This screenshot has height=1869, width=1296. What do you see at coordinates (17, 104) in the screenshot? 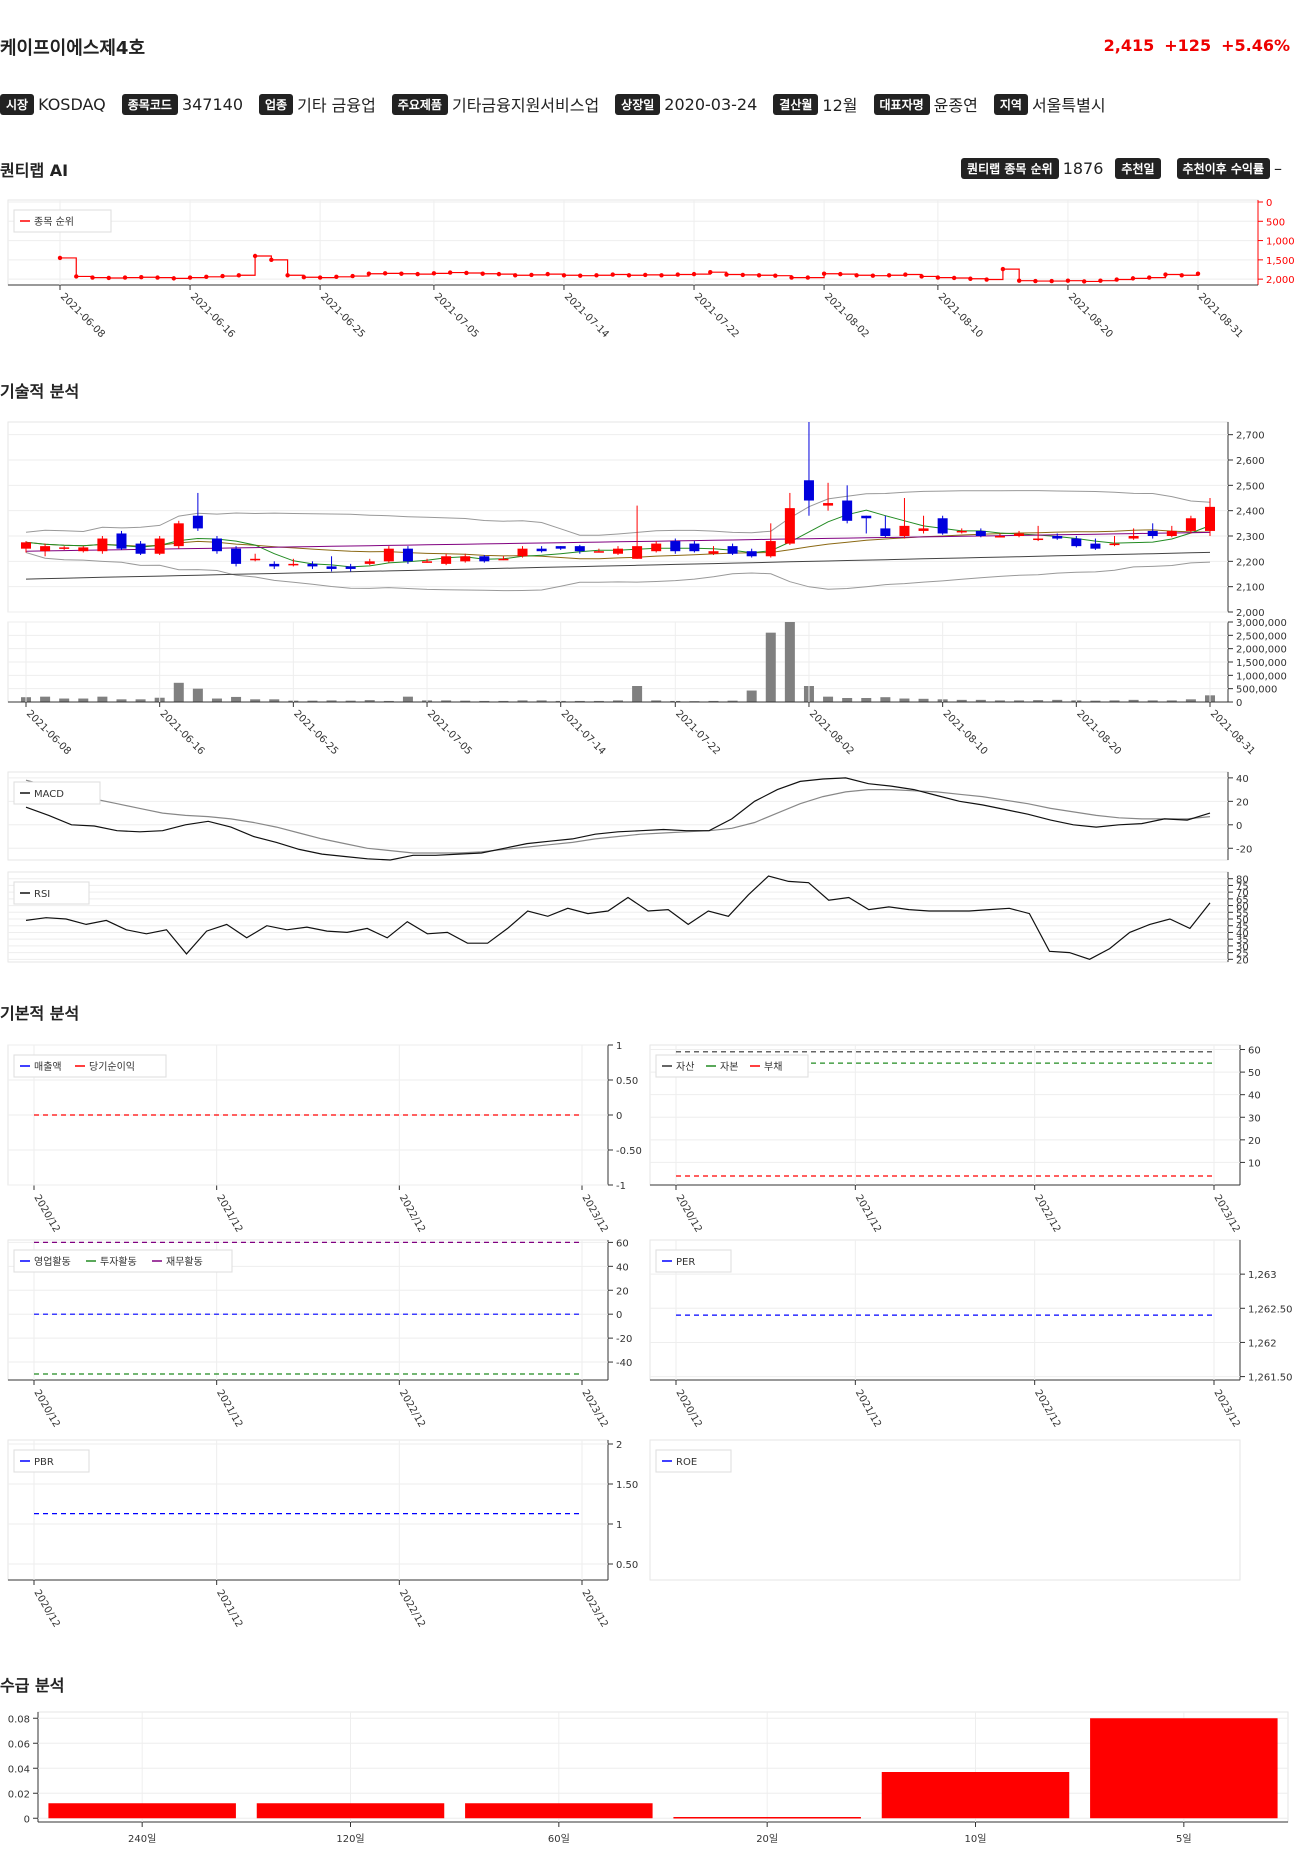
I see `market-tag: 시장` at bounding box center [17, 104].